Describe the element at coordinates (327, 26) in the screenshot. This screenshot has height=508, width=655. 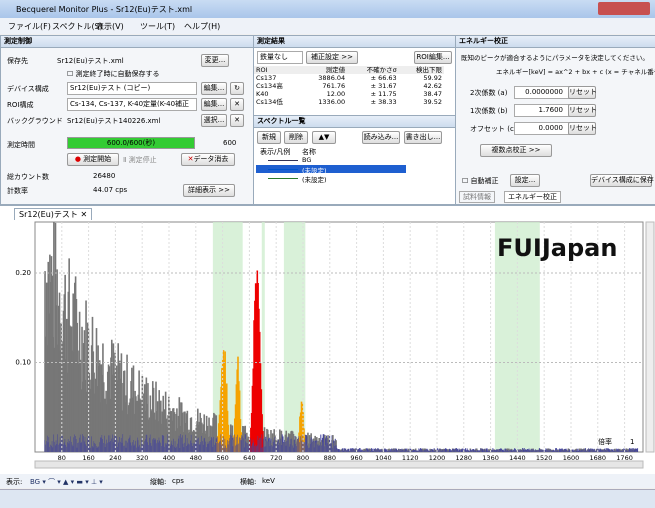
I see `menu-bar: ファイル(F) スペクトル(S) 表示(V) ツール(T) ヘルプ(H)` at that location.